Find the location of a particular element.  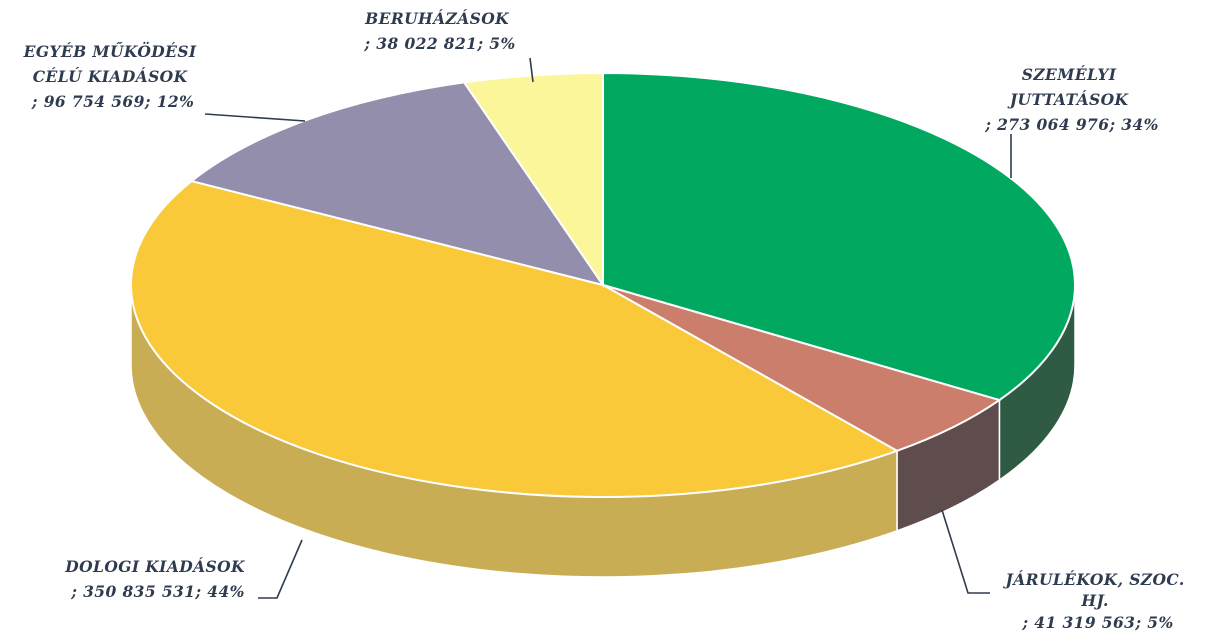

slice-label-dologi-kiadasok: DOLOGI KIADÁSOK ; 350 835 531; 44% is located at coordinates (157, 579).